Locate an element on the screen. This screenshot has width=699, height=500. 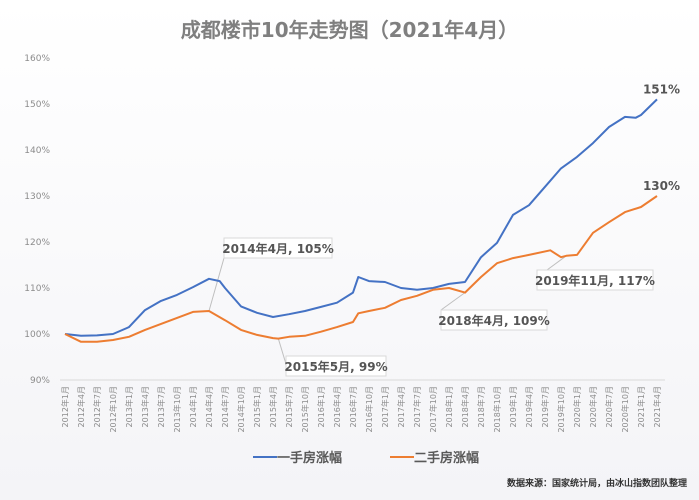
end-value-label: 130% is located at coordinates (661, 186).